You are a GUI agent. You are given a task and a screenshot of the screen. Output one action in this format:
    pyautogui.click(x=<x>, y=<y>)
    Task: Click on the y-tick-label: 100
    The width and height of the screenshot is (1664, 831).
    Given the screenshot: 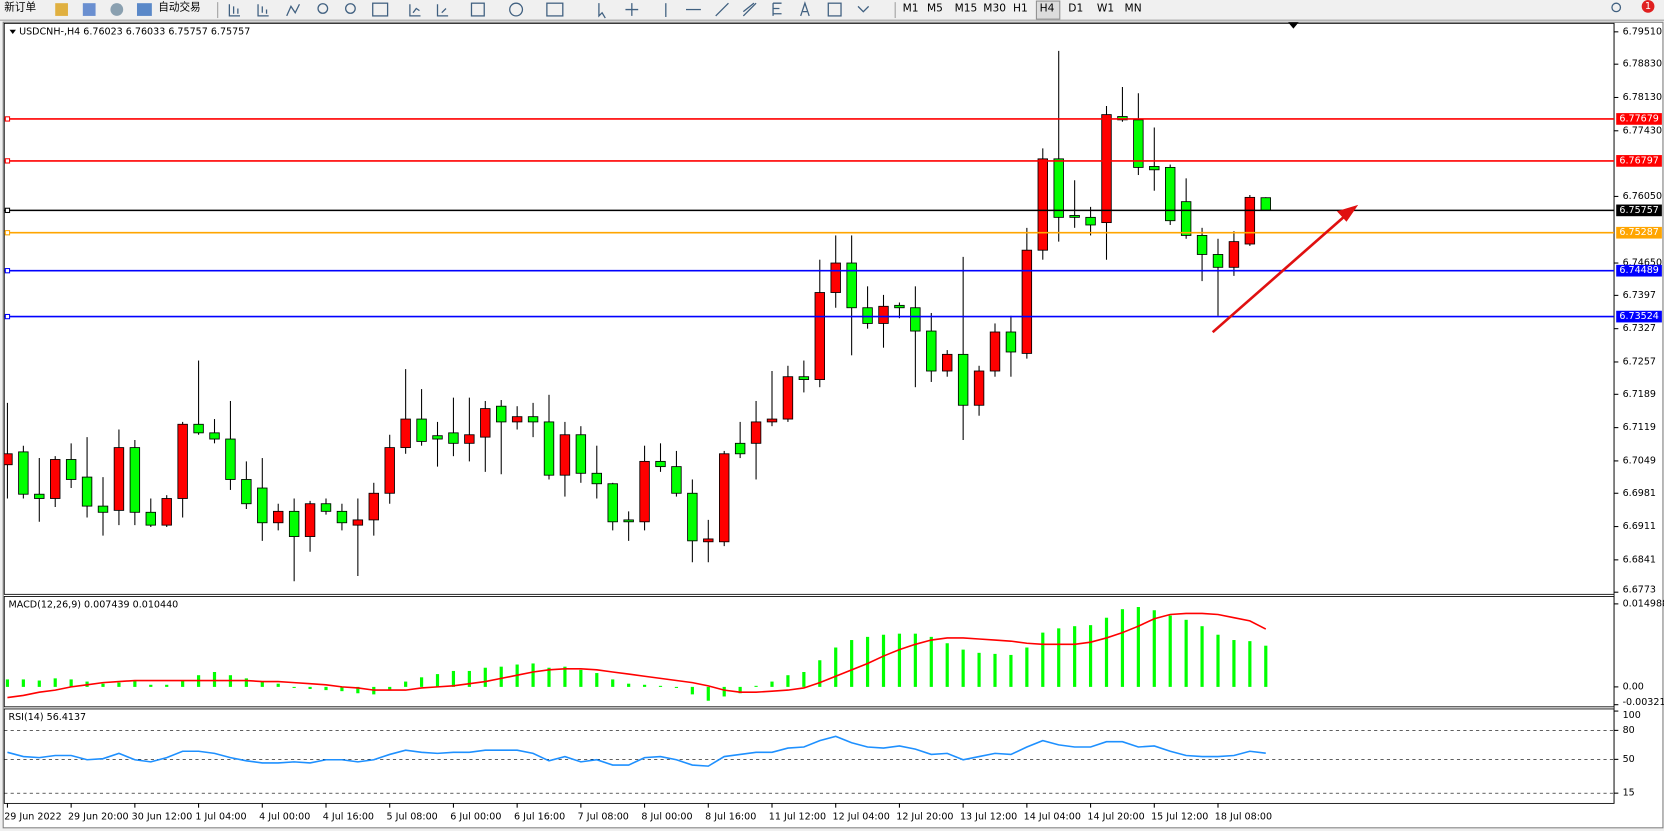 What is the action you would take?
    pyautogui.click(x=1632, y=715)
    